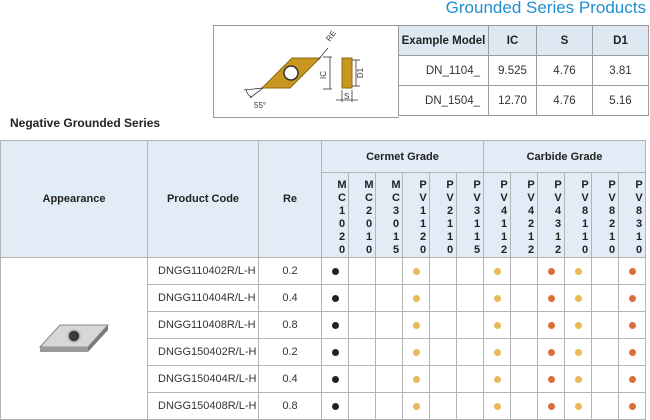  I want to click on d1-cell: 5.16, so click(620, 100).